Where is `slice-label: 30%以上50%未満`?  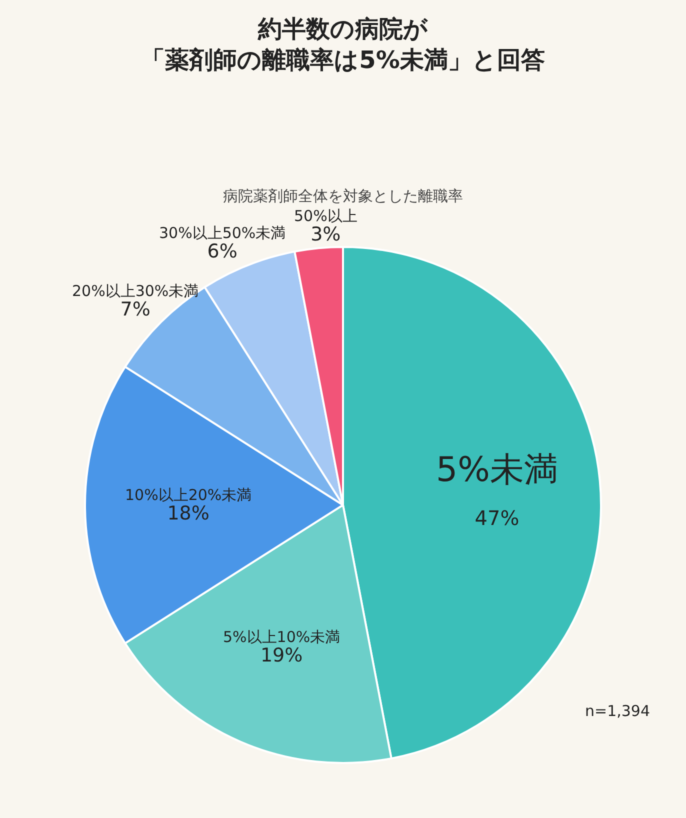 slice-label: 30%以上50%未満 is located at coordinates (222, 233).